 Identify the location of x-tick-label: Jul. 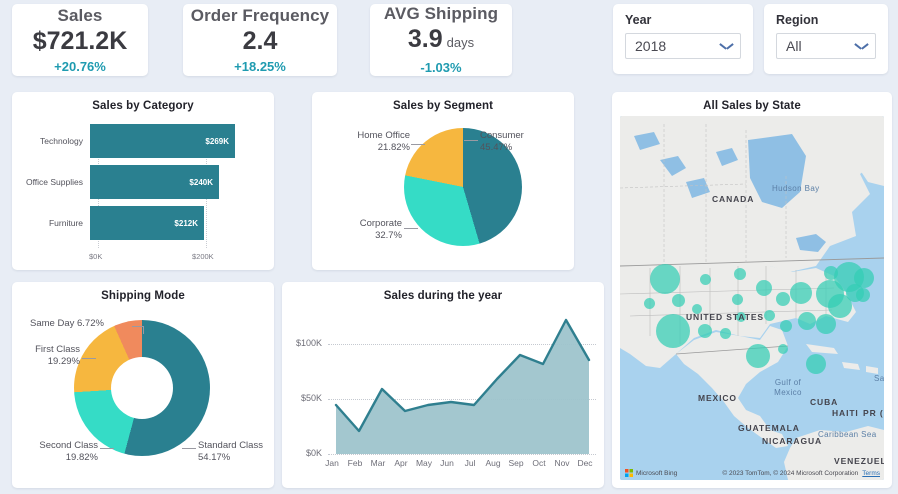
(470, 463).